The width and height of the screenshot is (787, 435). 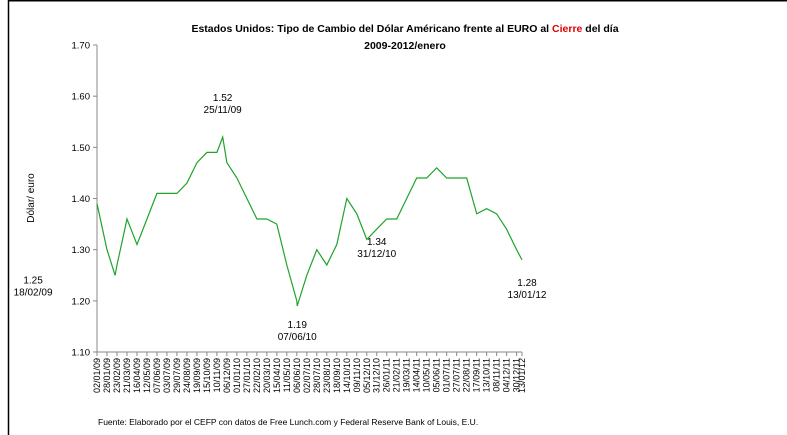 I want to click on y-tick-label: 1.50, so click(x=81, y=148).